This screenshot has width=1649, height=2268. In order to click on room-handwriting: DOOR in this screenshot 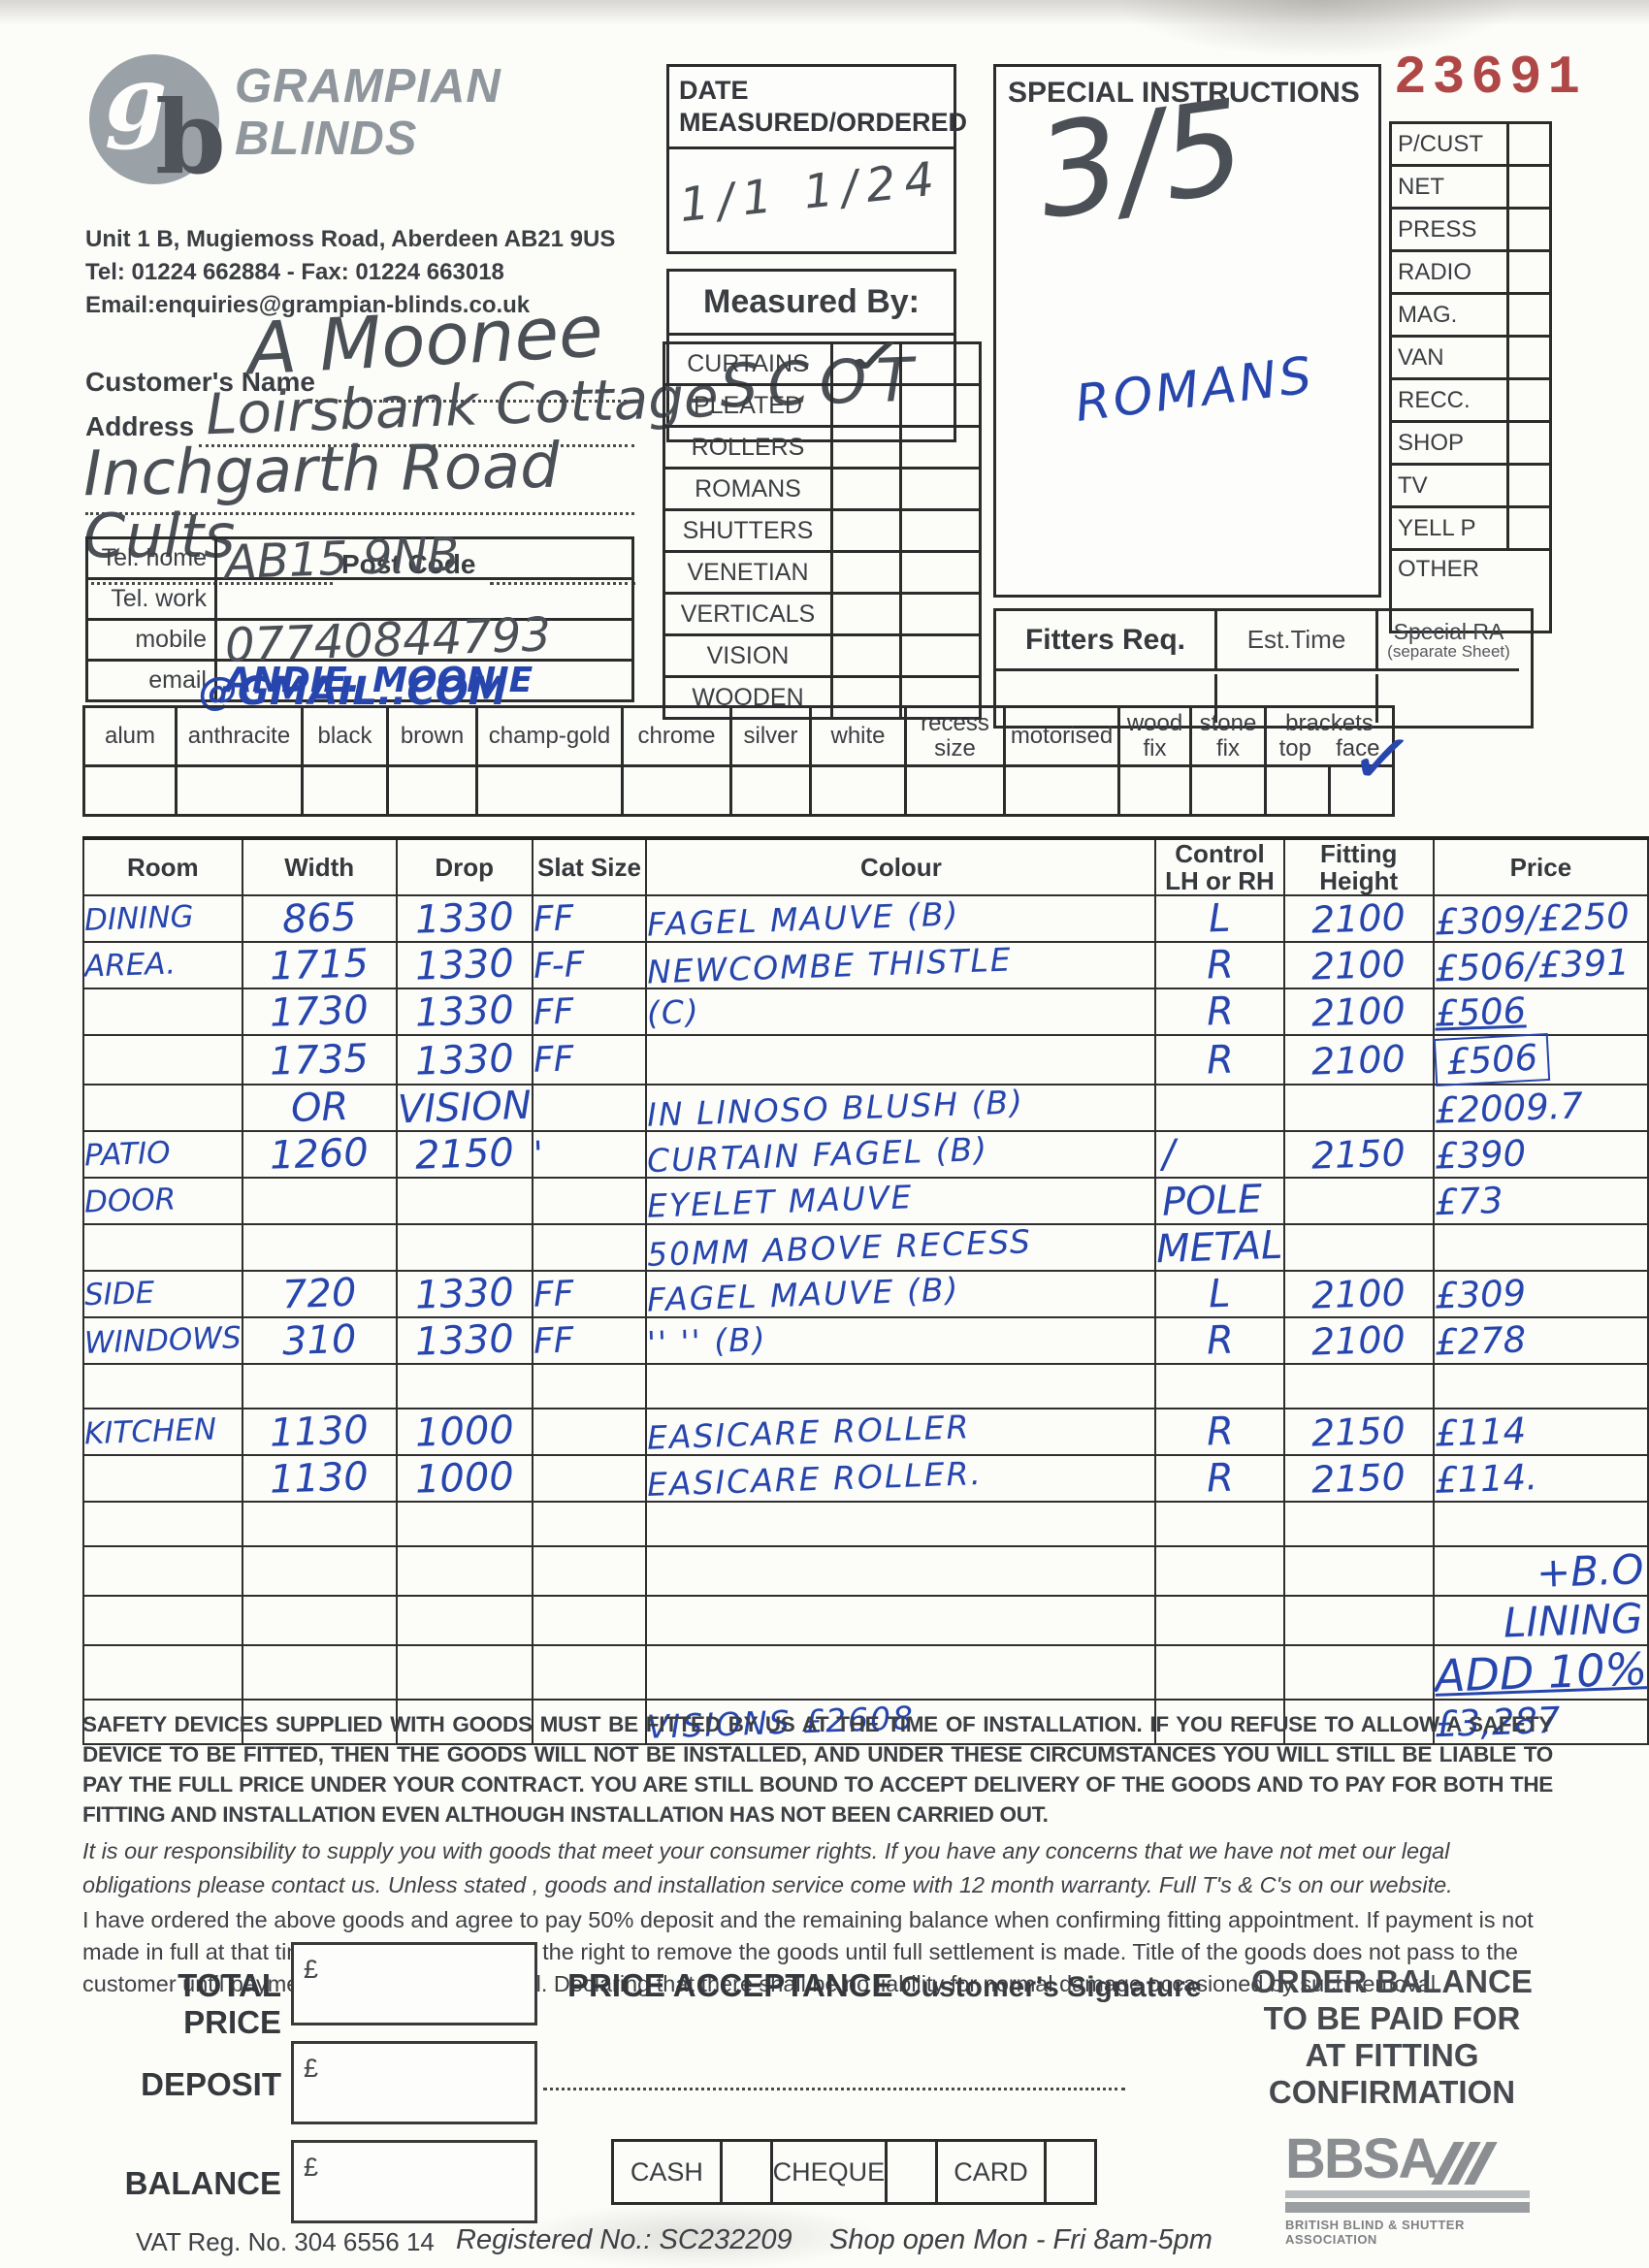, I will do `click(130, 1201)`.